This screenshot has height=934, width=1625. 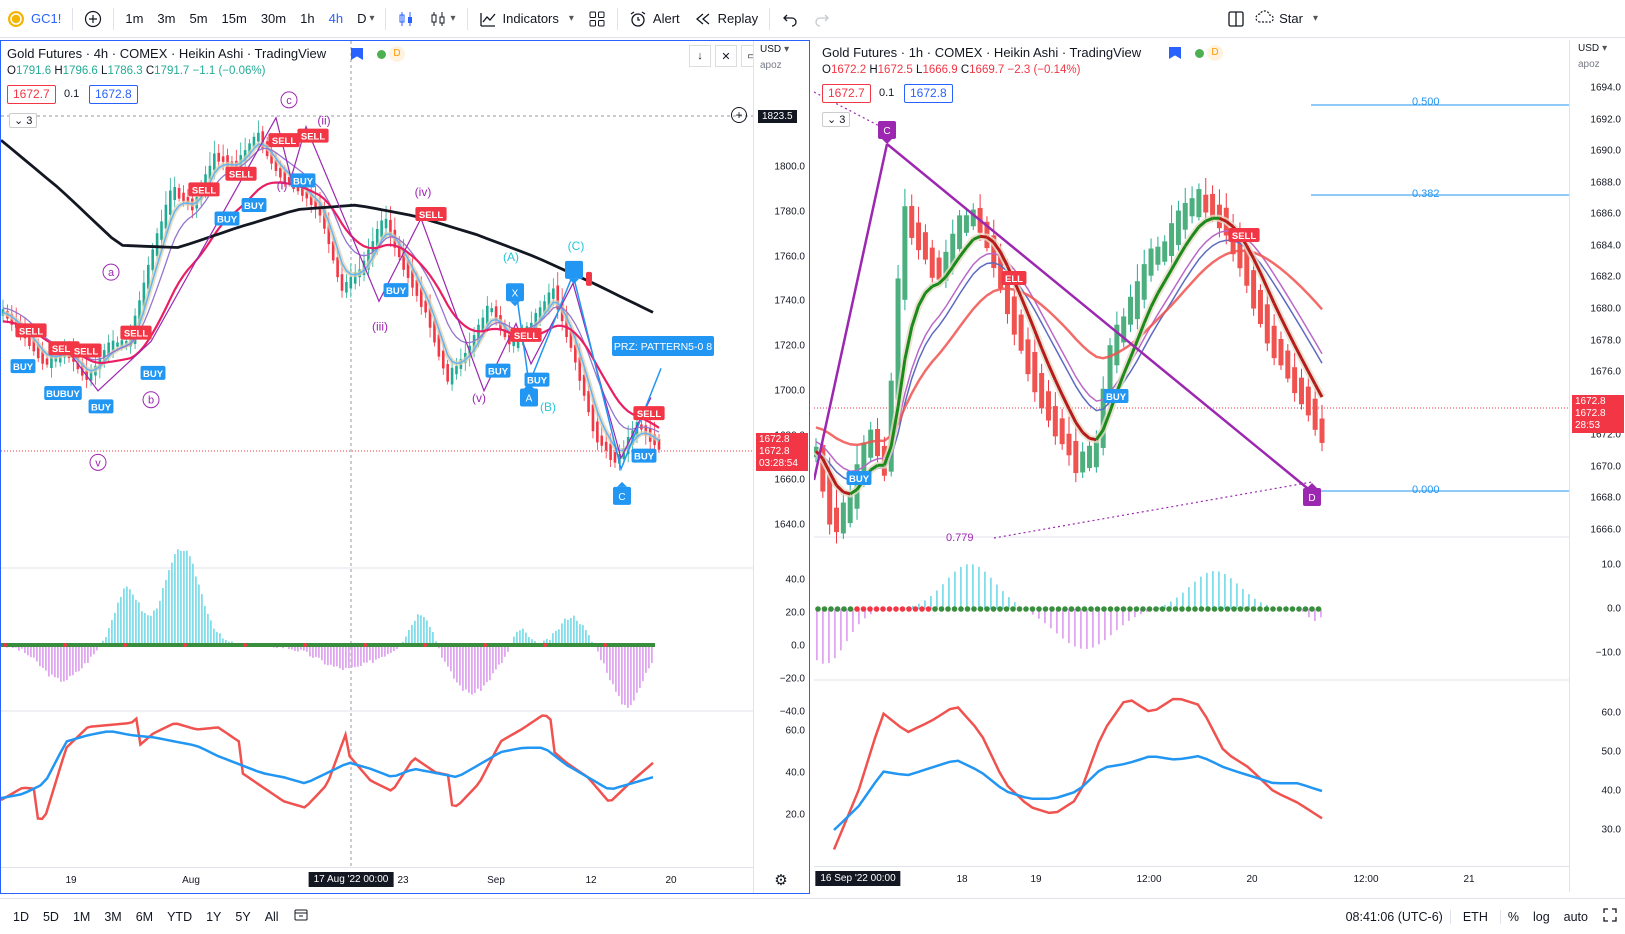 What do you see at coordinates (166, 19) in the screenshot?
I see `interval-3m: 3m` at bounding box center [166, 19].